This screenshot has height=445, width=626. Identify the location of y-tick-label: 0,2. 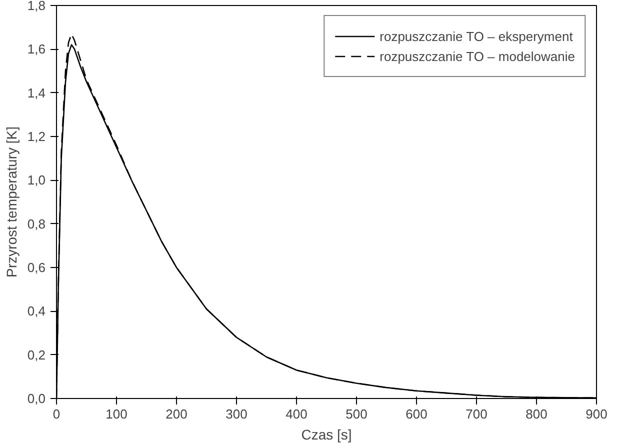
(36, 354).